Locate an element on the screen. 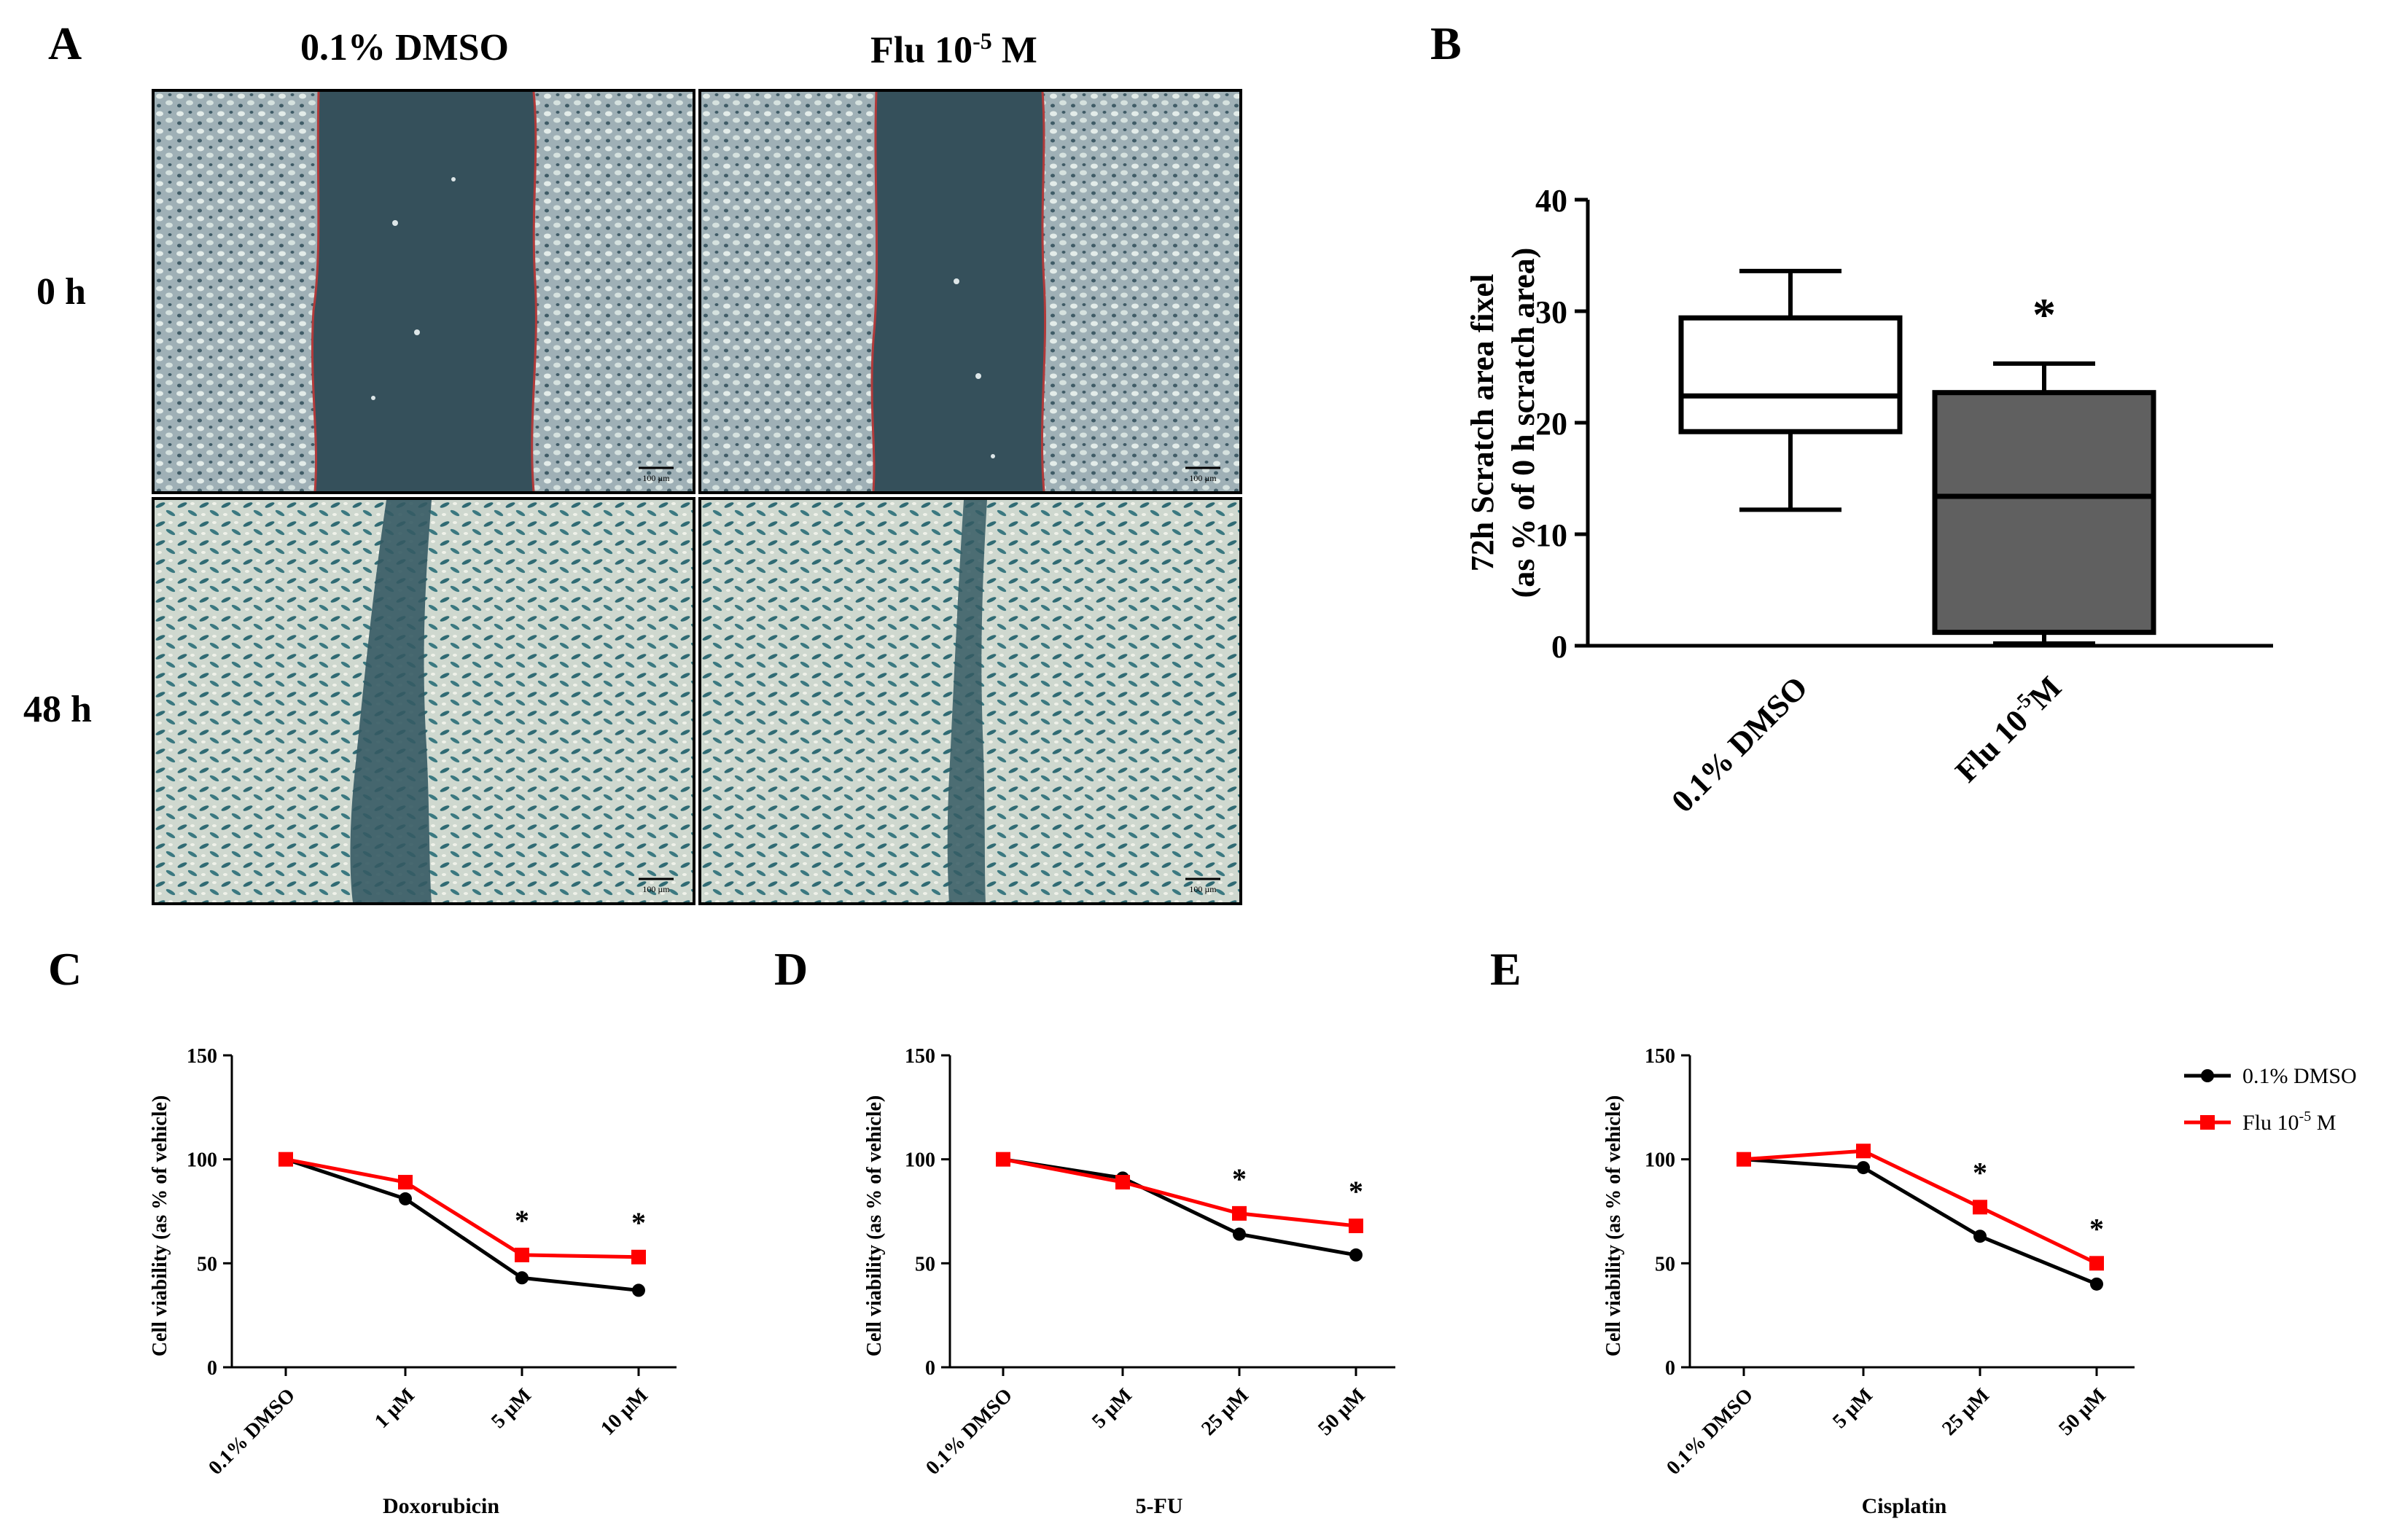 The height and width of the screenshot is (1540, 2397). e-xtick-label-0: 0.1% DMSO is located at coordinates (1710, 1432).